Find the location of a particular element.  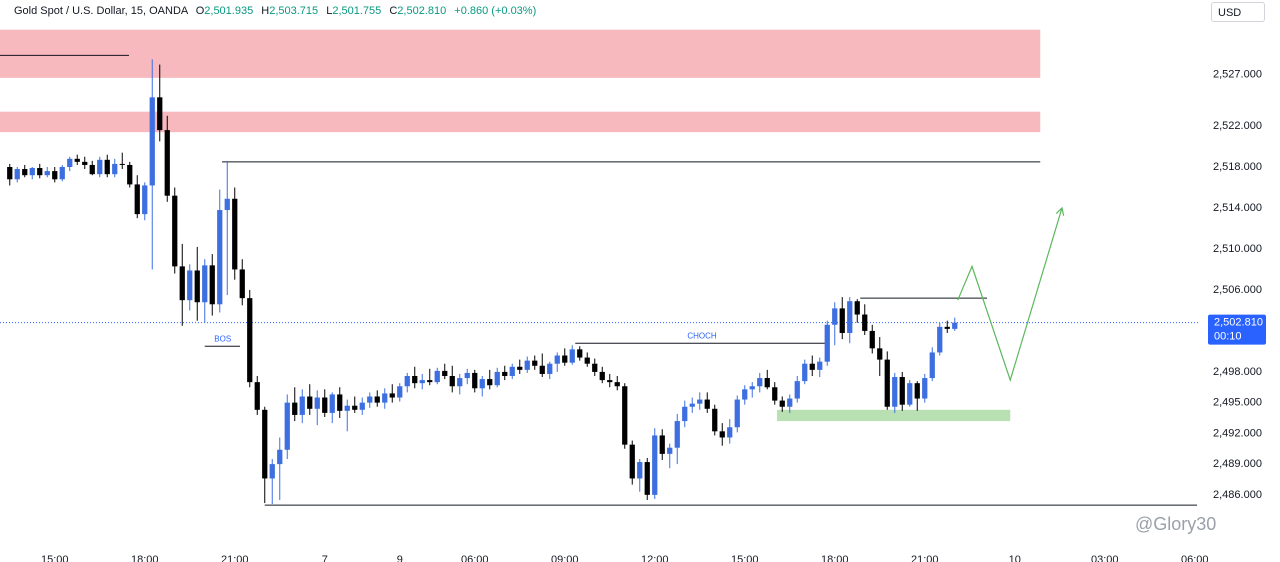

x-tick-label: 18:00 is located at coordinates (145, 558).